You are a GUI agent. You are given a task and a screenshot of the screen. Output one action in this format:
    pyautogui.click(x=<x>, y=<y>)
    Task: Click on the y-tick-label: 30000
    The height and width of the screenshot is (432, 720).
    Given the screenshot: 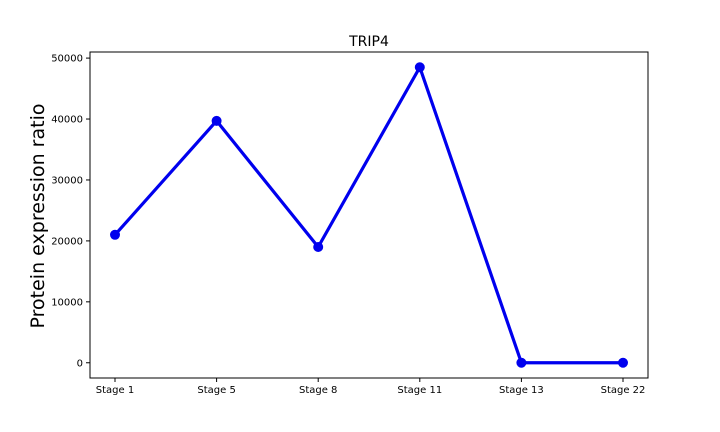 What is the action you would take?
    pyautogui.click(x=67, y=180)
    